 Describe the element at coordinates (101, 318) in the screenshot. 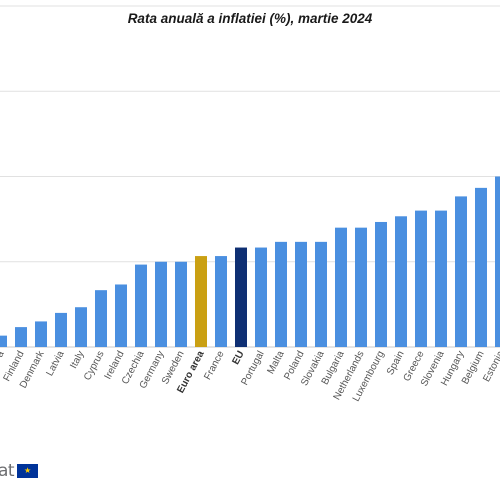

I see `bar-cyprus` at that location.